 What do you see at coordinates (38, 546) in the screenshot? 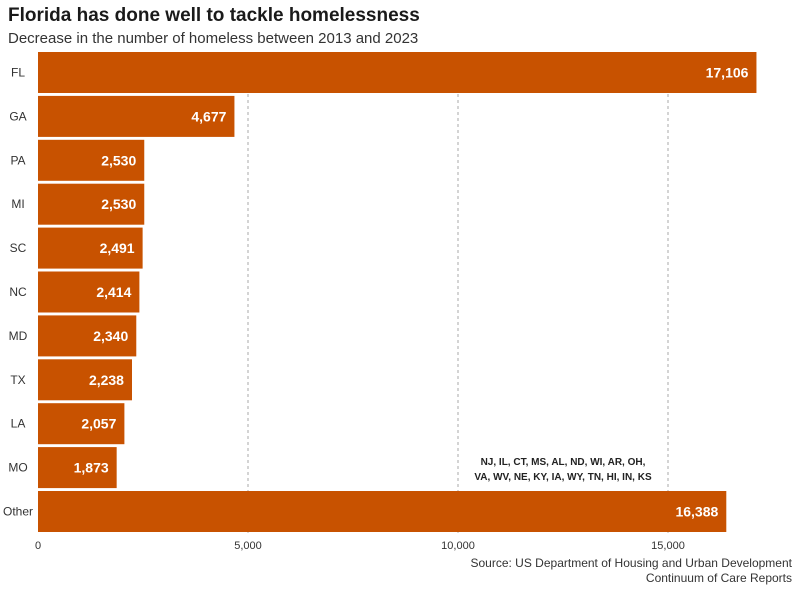
I see `x-tick-label: 0` at bounding box center [38, 546].